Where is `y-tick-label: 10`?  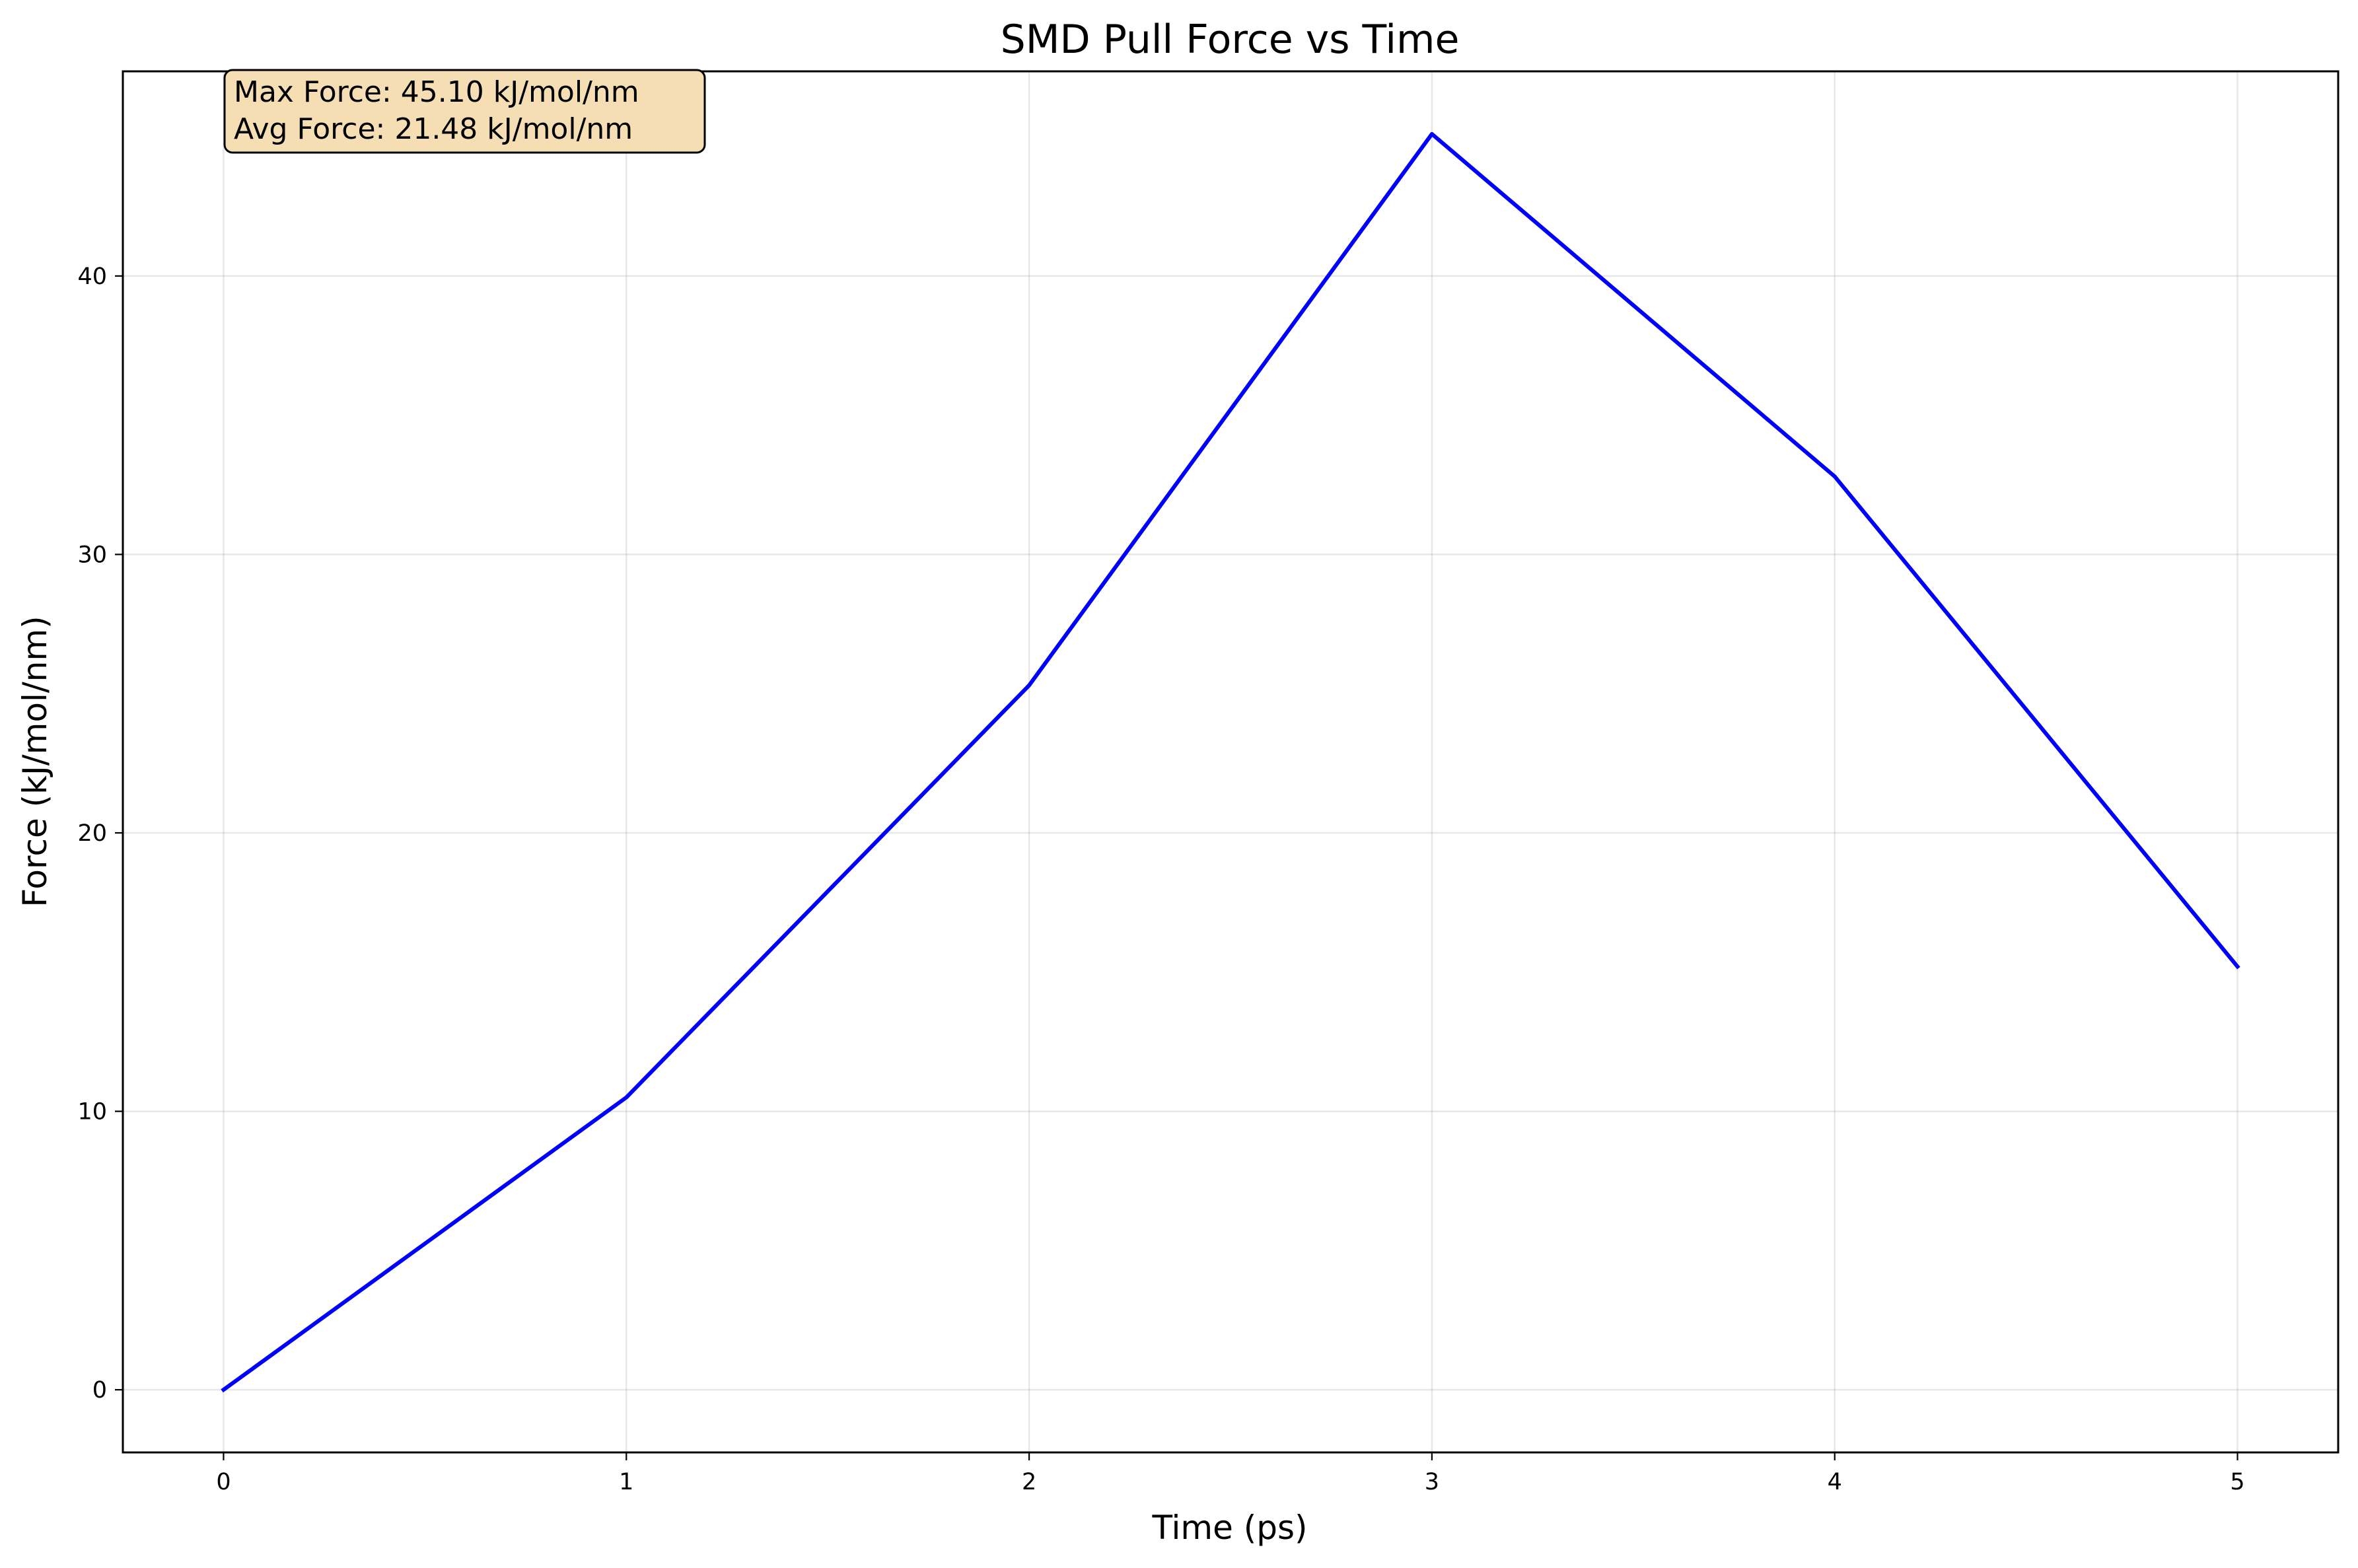 y-tick-label: 10 is located at coordinates (92, 1112).